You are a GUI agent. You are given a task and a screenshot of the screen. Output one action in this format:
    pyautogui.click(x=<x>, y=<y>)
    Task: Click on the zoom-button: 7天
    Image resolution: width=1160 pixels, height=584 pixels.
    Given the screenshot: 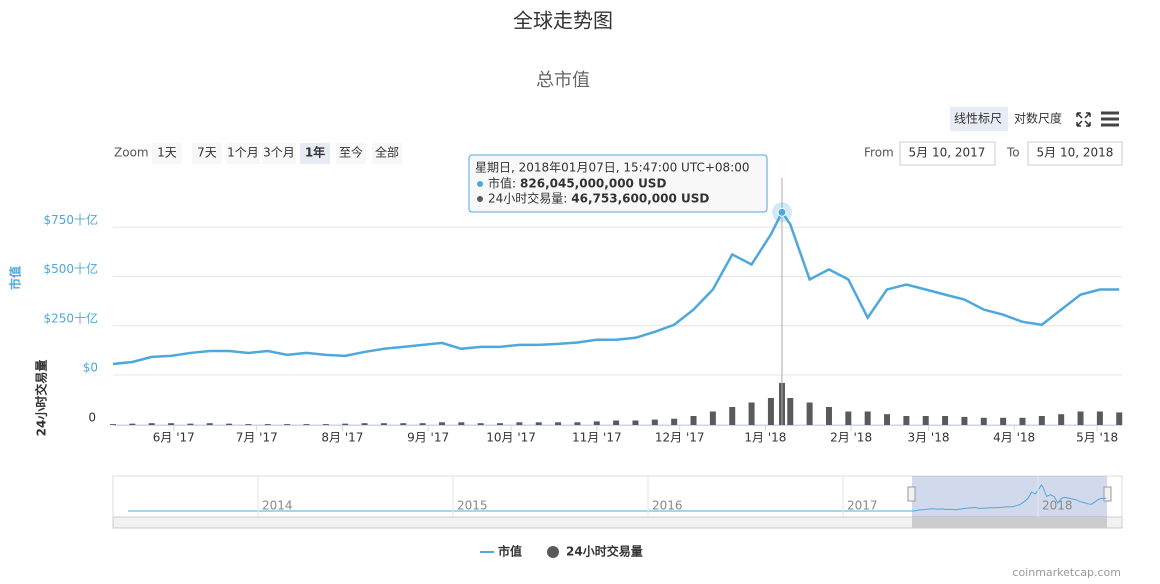 What is the action you would take?
    pyautogui.click(x=207, y=153)
    